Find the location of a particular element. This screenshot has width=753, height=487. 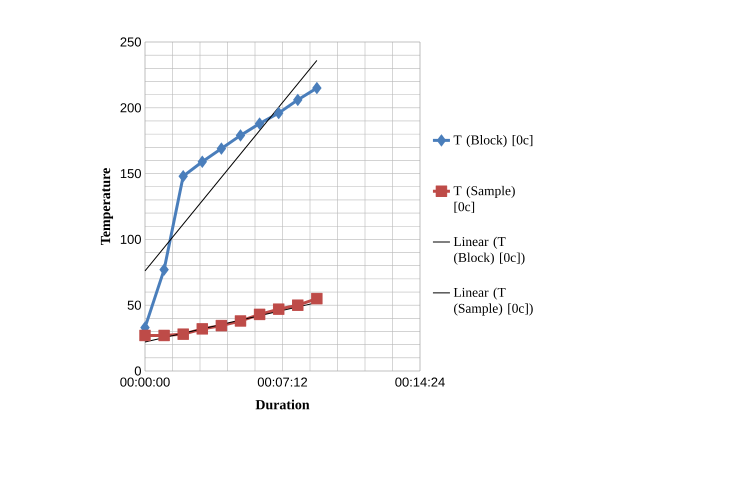

x-axis-title: Duration is located at coordinates (283, 405).